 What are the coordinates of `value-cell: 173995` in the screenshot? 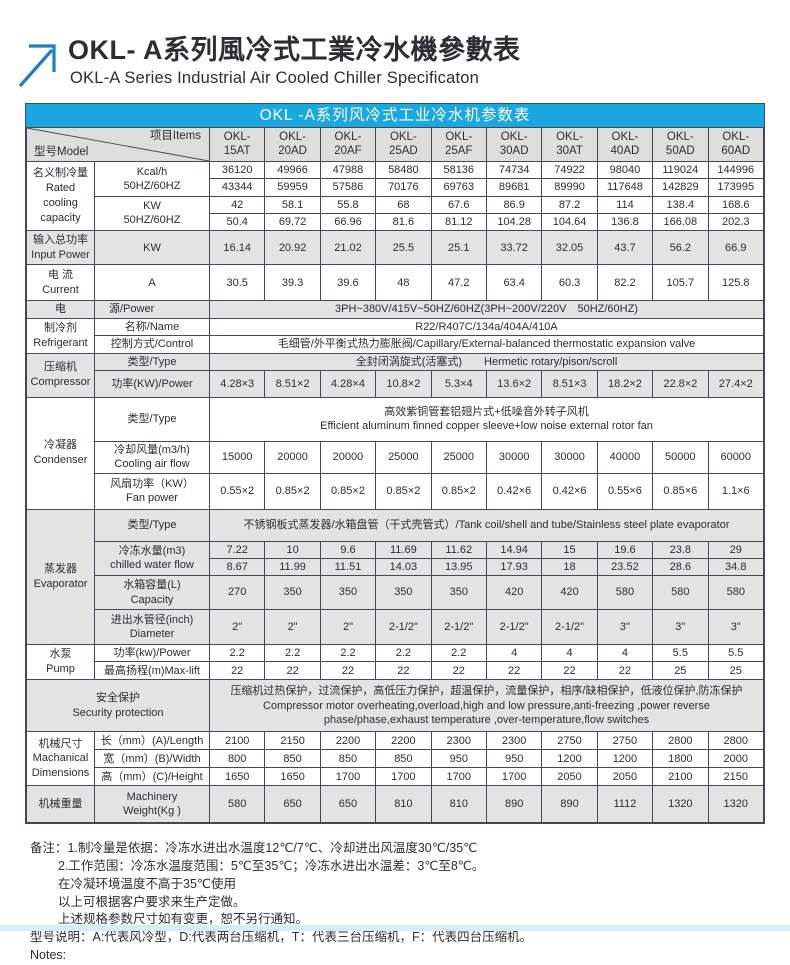 It's located at (736, 187).